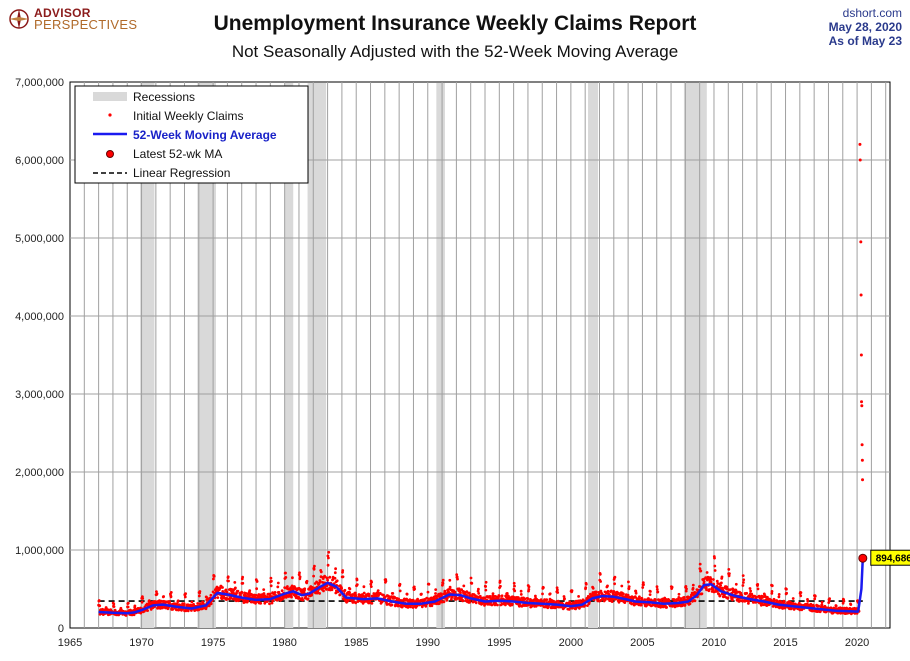  Describe the element at coordinates (188, 116) in the screenshot. I see `legend-claims-label: Initial Weekly Claims` at that location.